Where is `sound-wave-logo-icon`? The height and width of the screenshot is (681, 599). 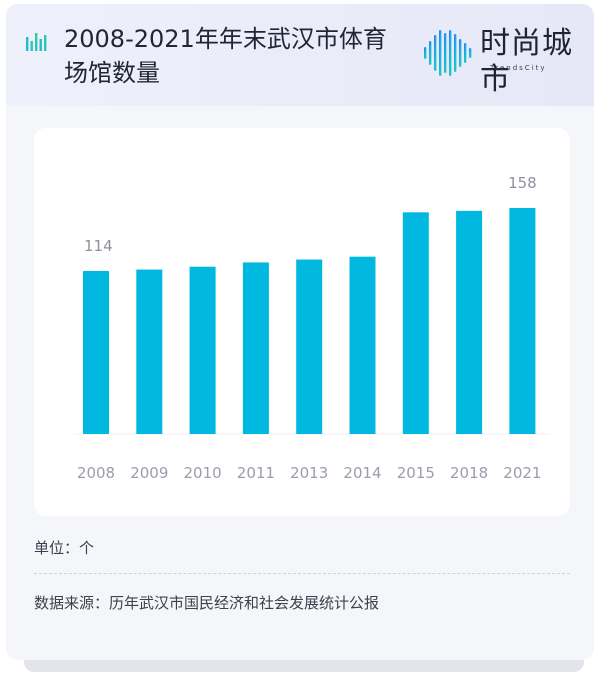 sound-wave-logo-icon is located at coordinates (448, 53).